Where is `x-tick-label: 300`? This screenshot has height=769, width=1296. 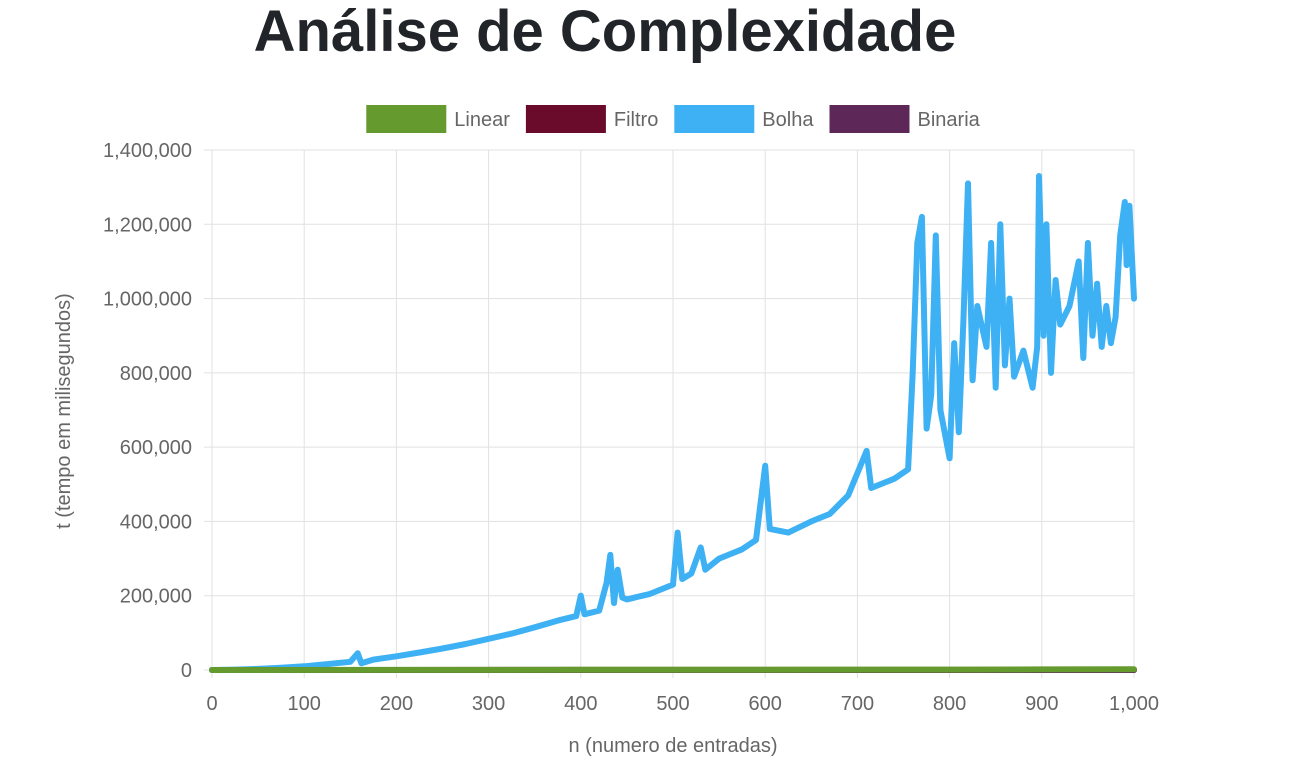 x-tick-label: 300 is located at coordinates (488, 704).